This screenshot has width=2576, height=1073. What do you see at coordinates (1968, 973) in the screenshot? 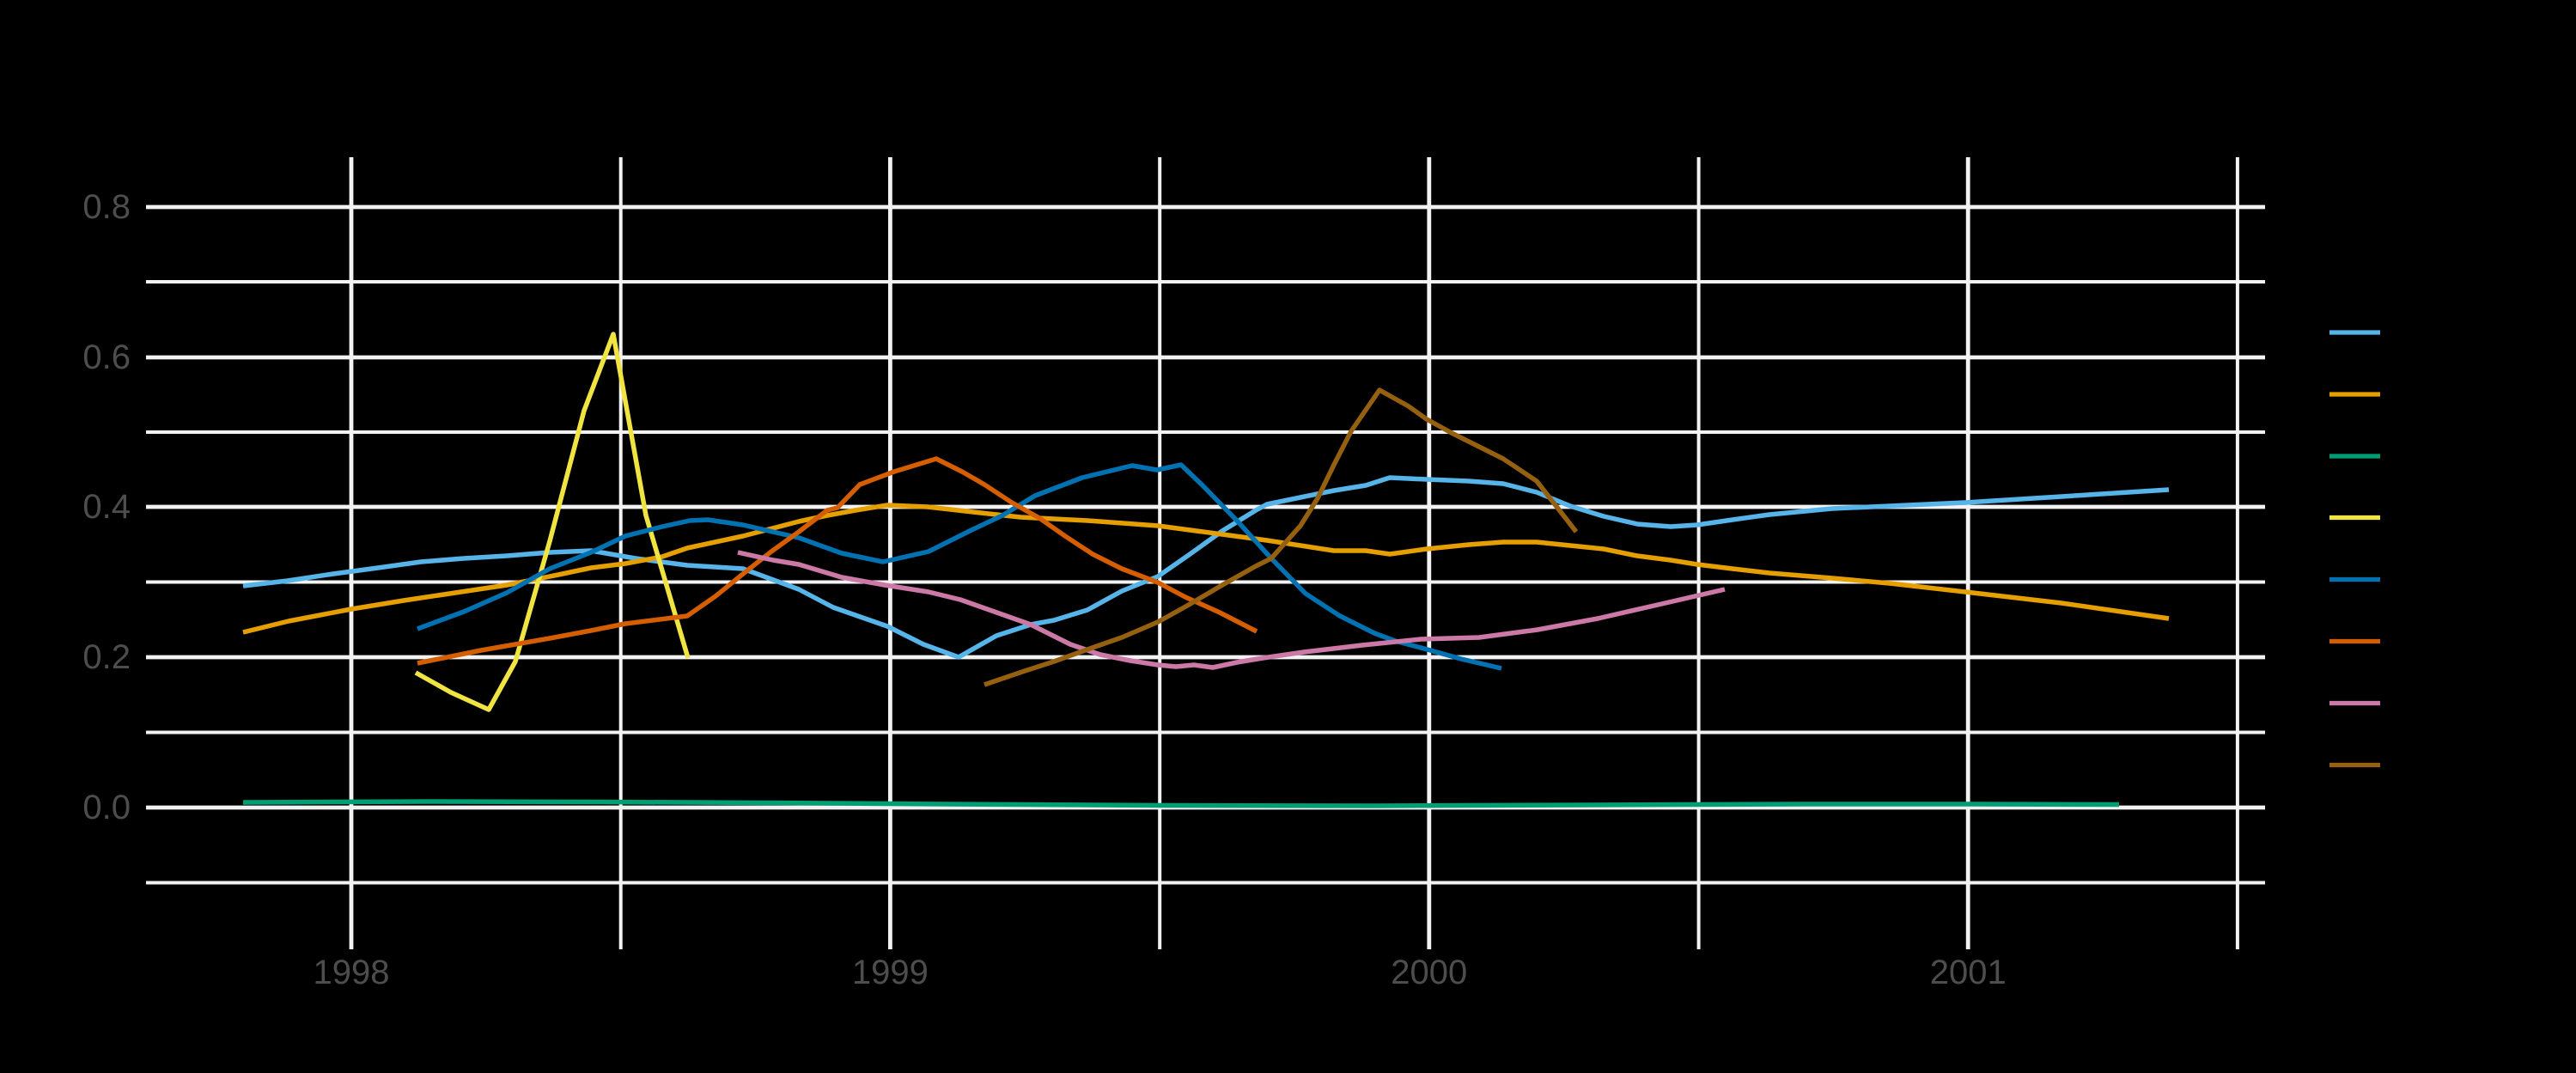
I see `svg-text: 2001` at bounding box center [1968, 973].